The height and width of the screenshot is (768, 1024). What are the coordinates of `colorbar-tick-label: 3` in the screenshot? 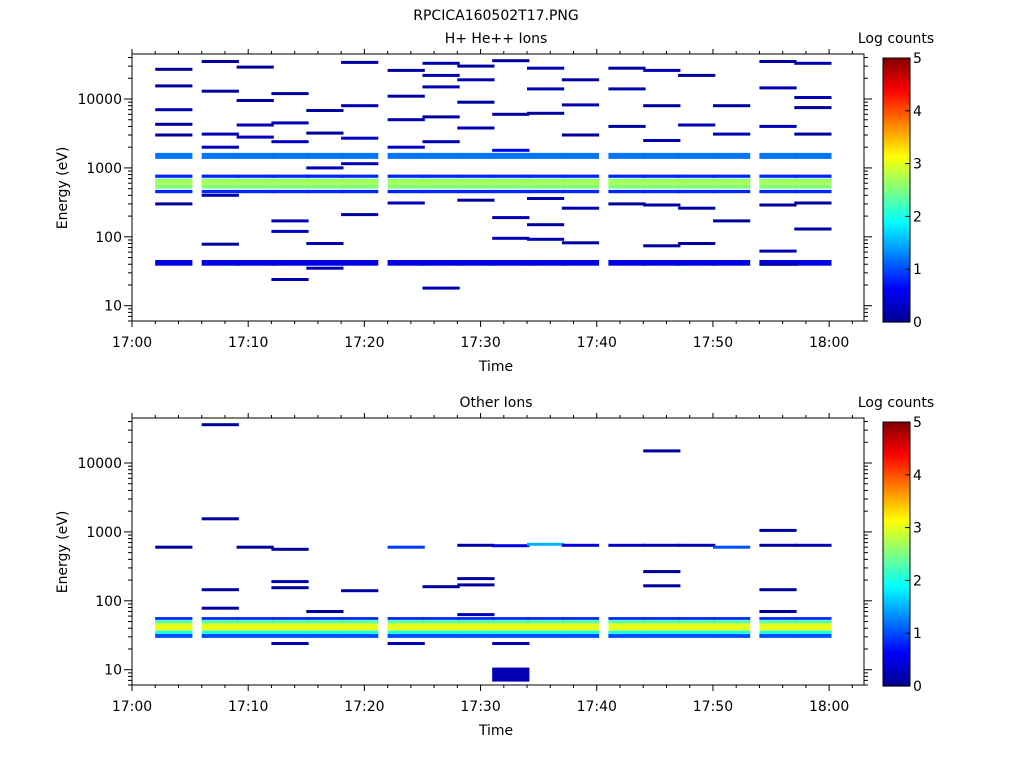 It's located at (917, 165).